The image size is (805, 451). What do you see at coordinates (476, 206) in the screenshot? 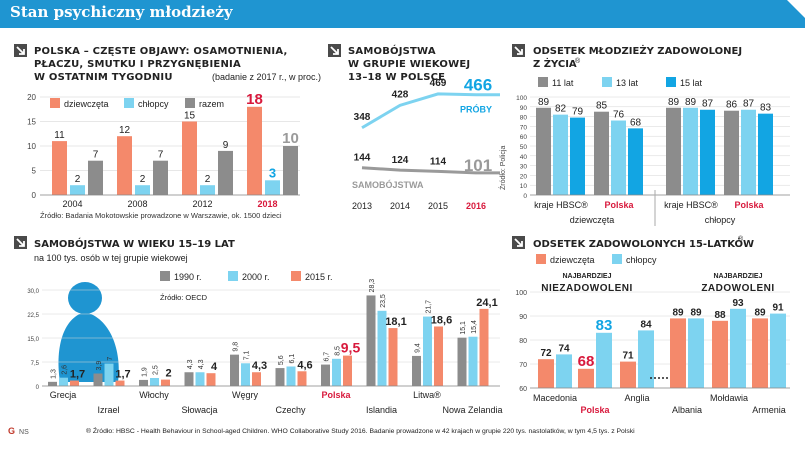
I see `p2-xtick: 2016` at bounding box center [476, 206].